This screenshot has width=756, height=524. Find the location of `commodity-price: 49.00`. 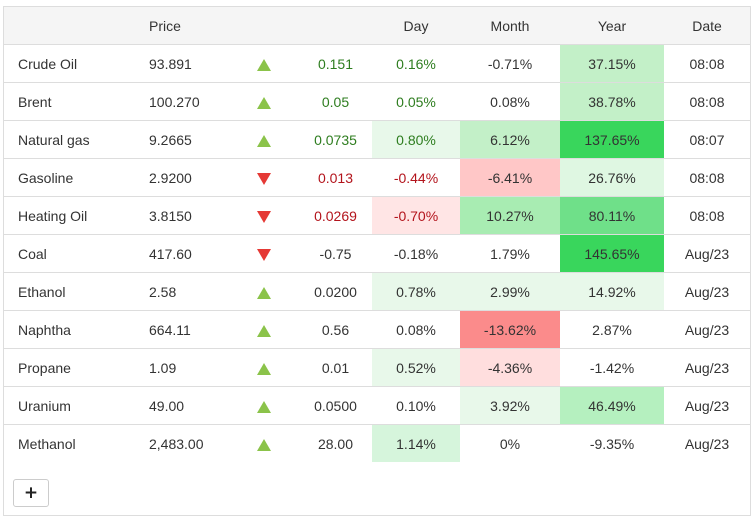

commodity-price: 49.00 is located at coordinates (189, 405).